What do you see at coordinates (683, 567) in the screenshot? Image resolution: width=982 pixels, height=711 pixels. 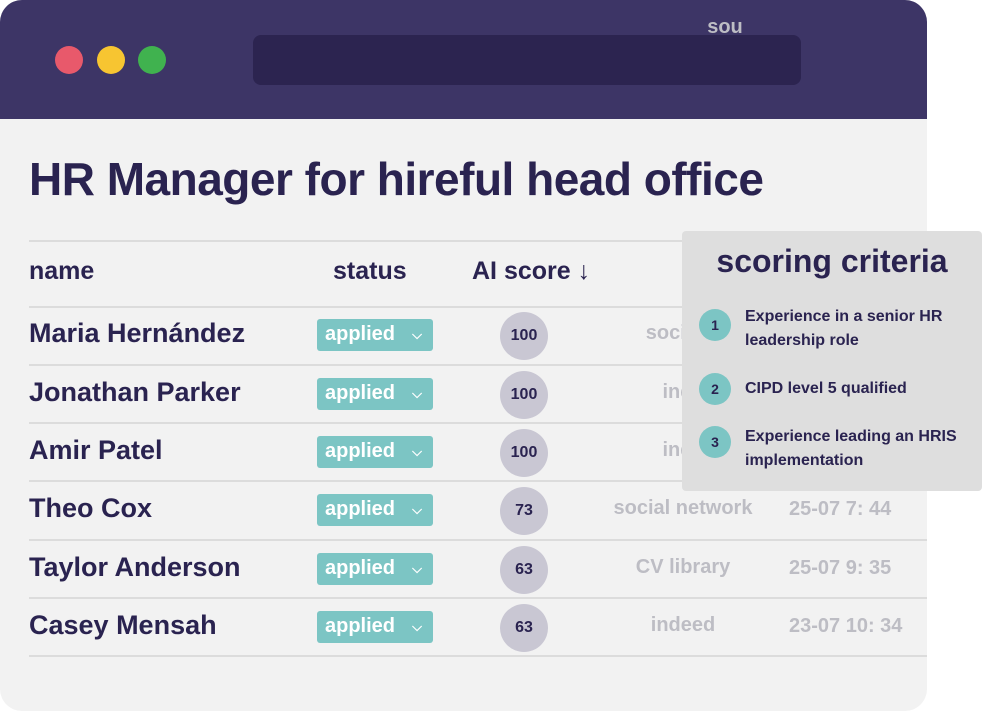 I see `source-text: CV library` at bounding box center [683, 567].